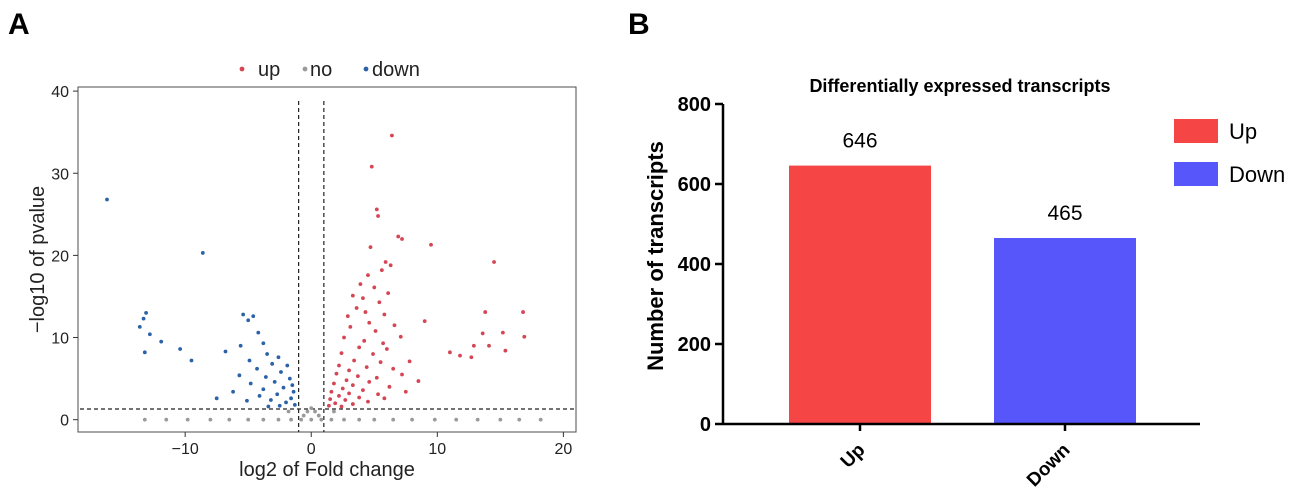  What do you see at coordinates (1064, 213) in the screenshot?
I see `data-label: 465` at bounding box center [1064, 213].